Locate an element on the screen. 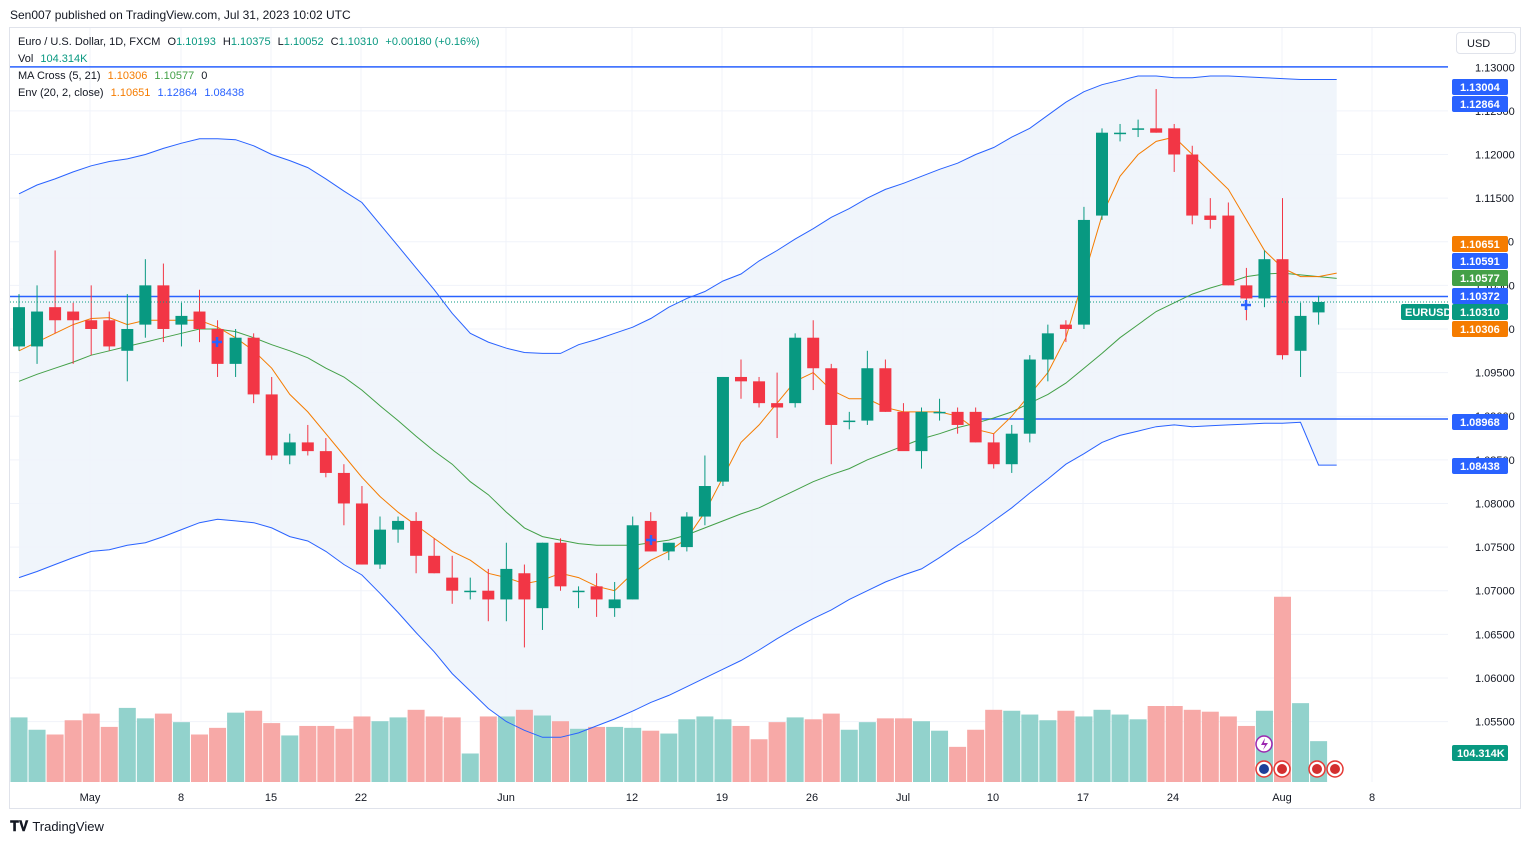  legend-symbol: Euro / U.S. Dollar, 1D, FXCM is located at coordinates (89, 42).